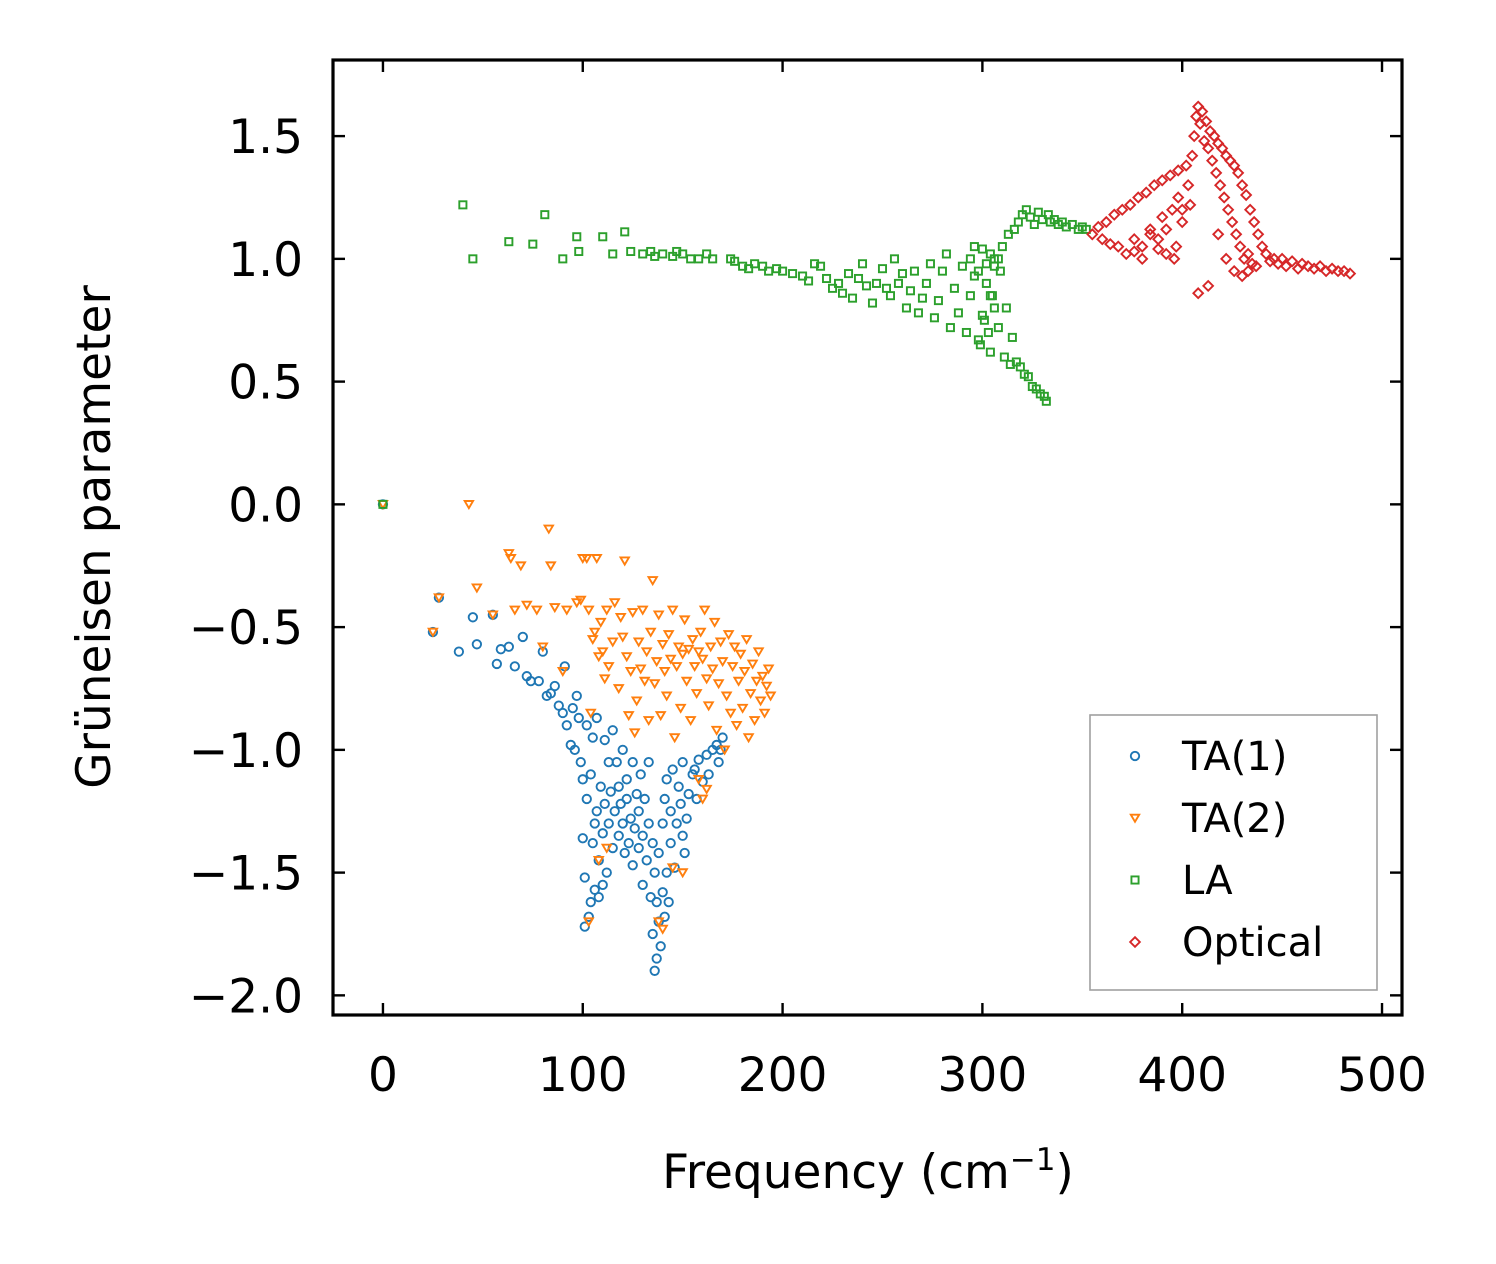  I want to click on y-tick-label: 0.0, so click(265, 505).